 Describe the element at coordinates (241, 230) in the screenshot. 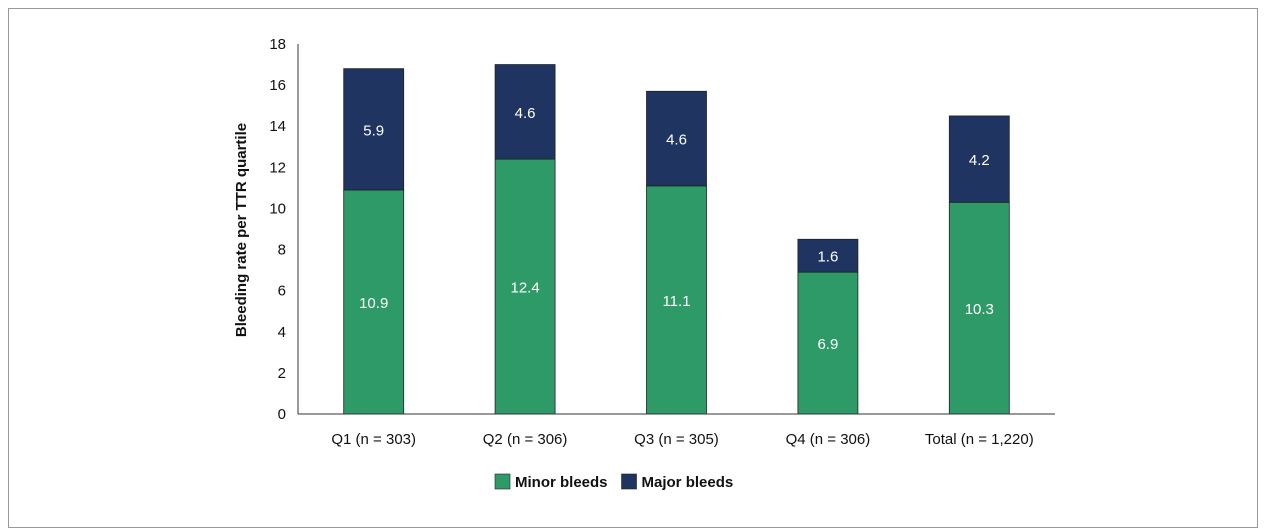

I see `y-axis-label: Bleeding rate per TTR quartile` at that location.